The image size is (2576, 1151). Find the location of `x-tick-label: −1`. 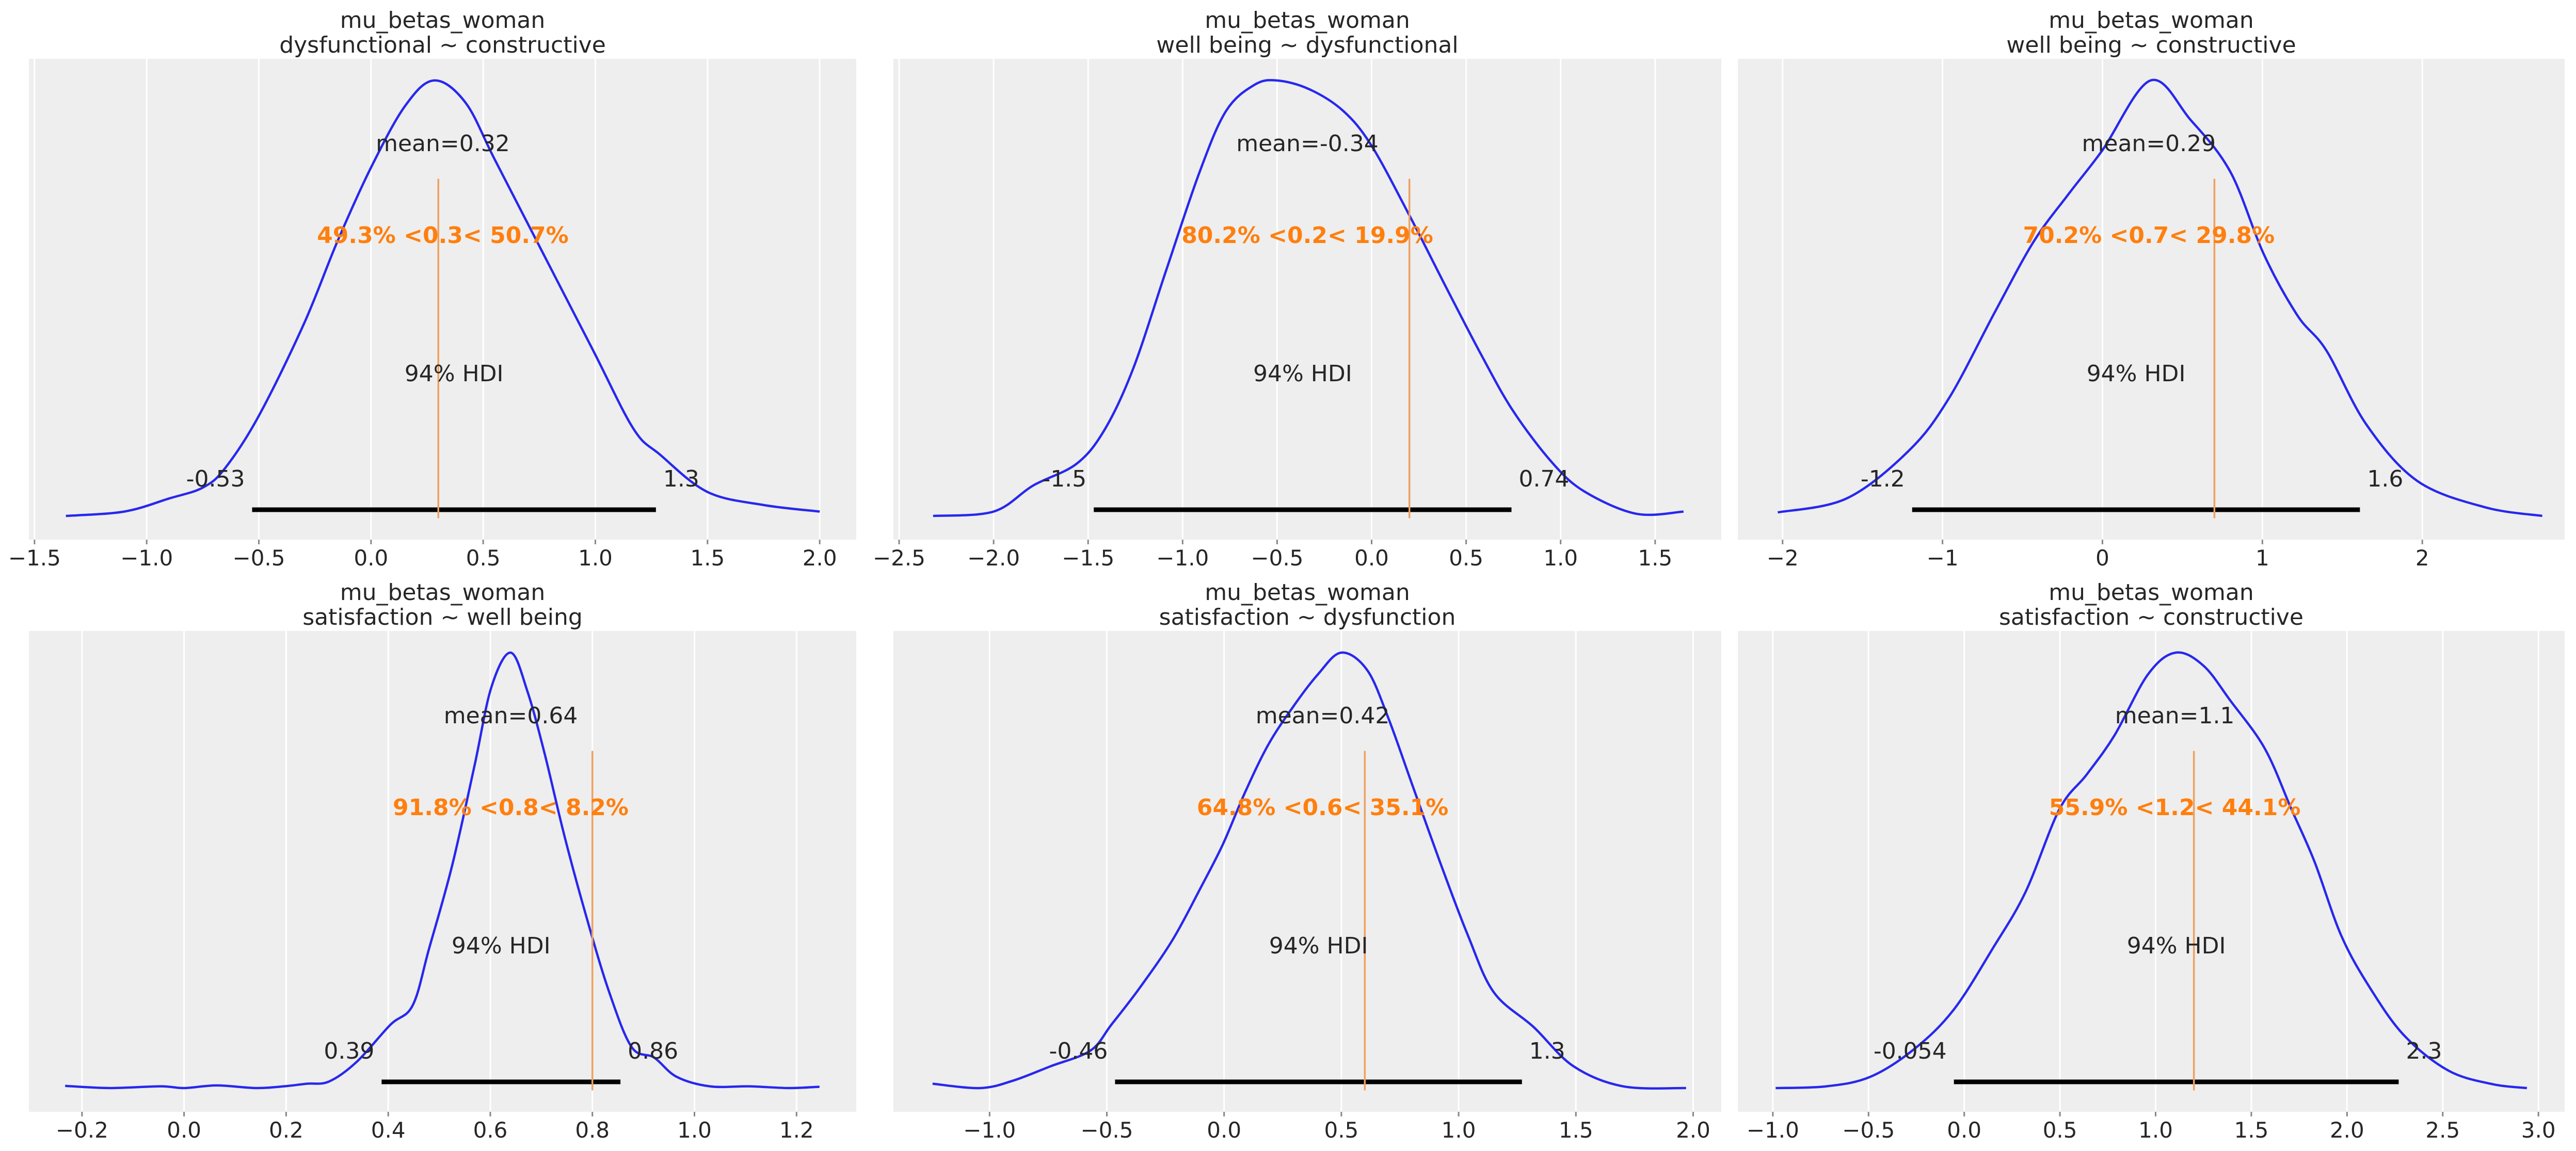

x-tick-label: −1 is located at coordinates (1943, 558).